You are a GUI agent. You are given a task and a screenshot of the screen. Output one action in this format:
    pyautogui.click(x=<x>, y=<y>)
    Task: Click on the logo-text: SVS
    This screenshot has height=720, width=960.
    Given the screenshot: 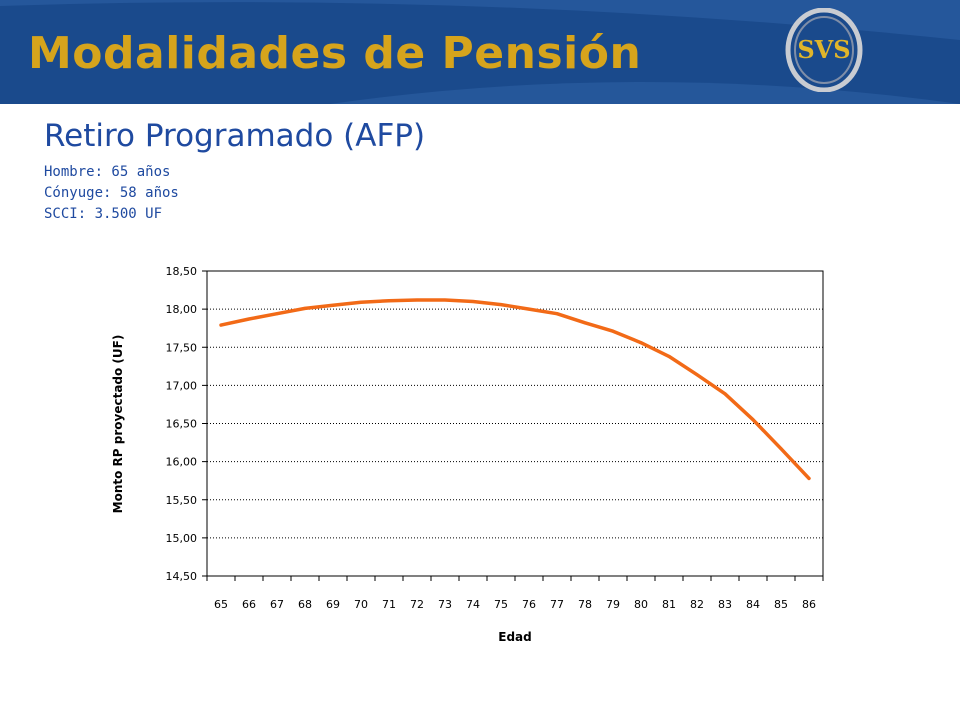 What is the action you would take?
    pyautogui.click(x=823, y=49)
    